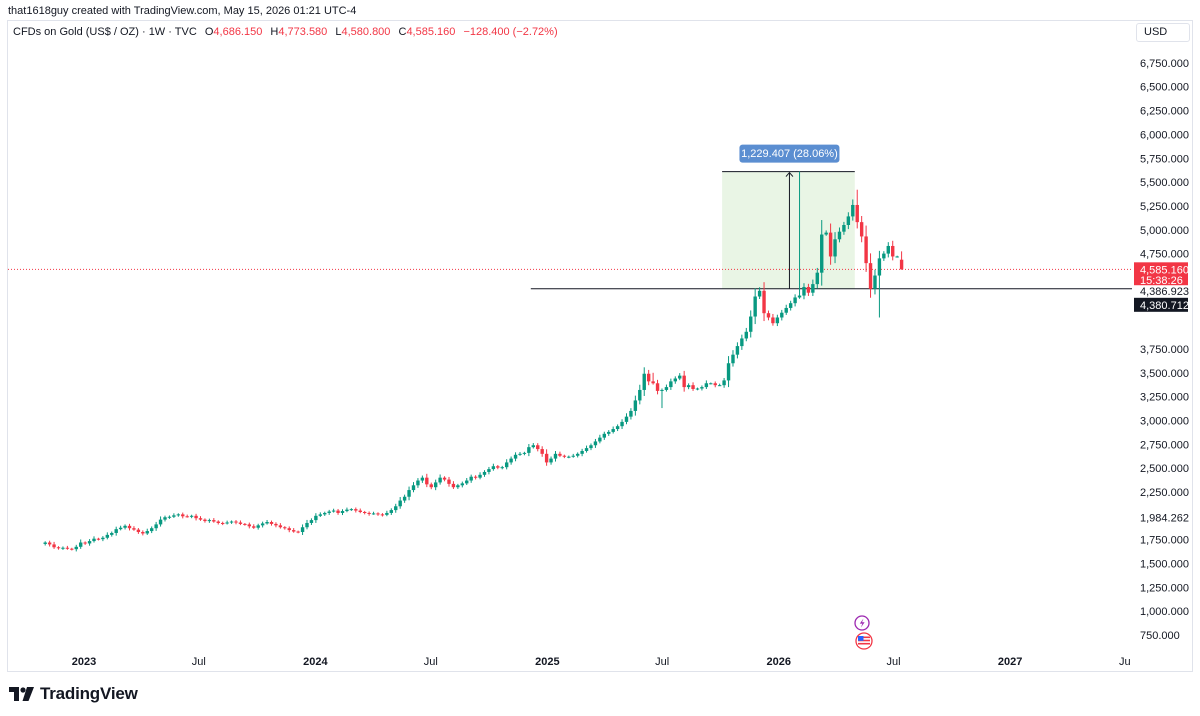  What do you see at coordinates (338, 32) in the screenshot?
I see `legend-low-label: L` at bounding box center [338, 32].